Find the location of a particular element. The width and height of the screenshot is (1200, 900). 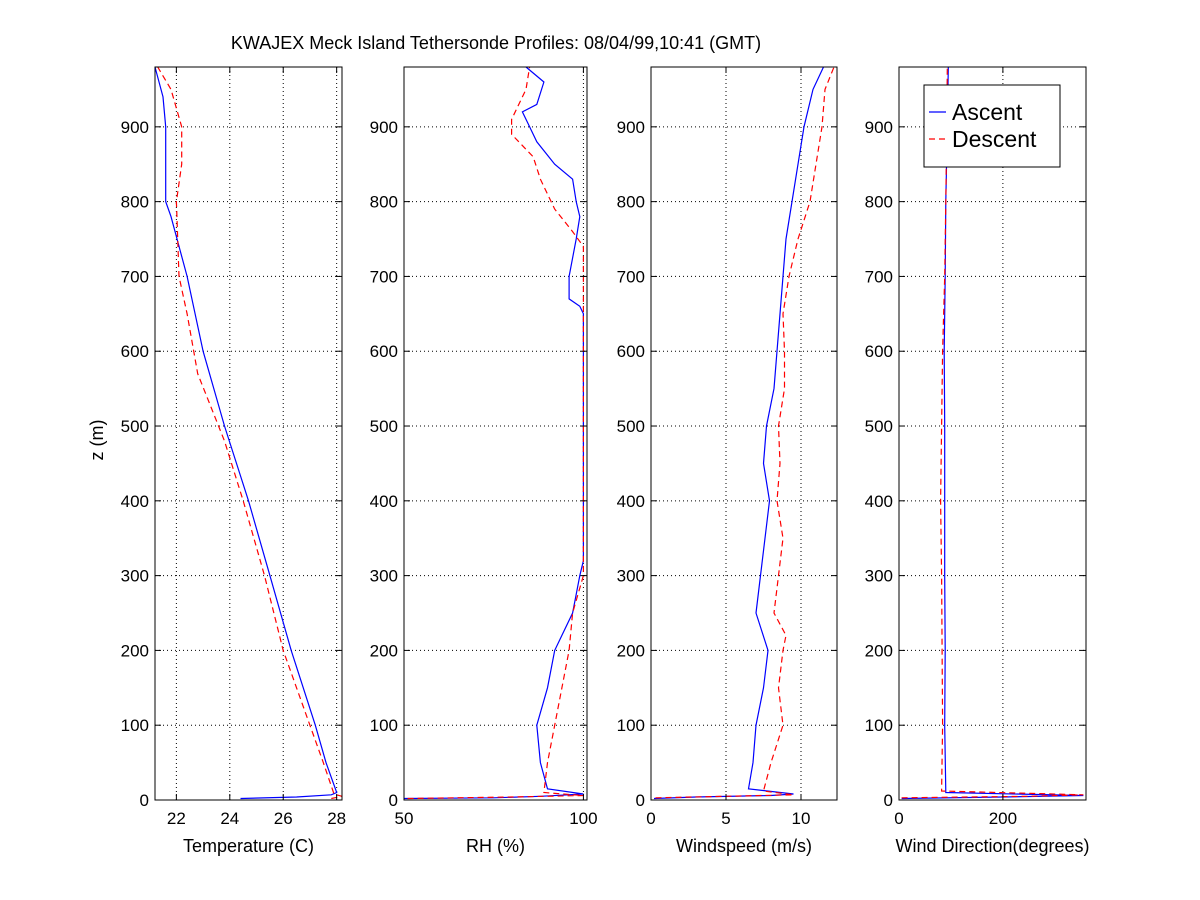

legend-entry-label: Ascent is located at coordinates (987, 112).